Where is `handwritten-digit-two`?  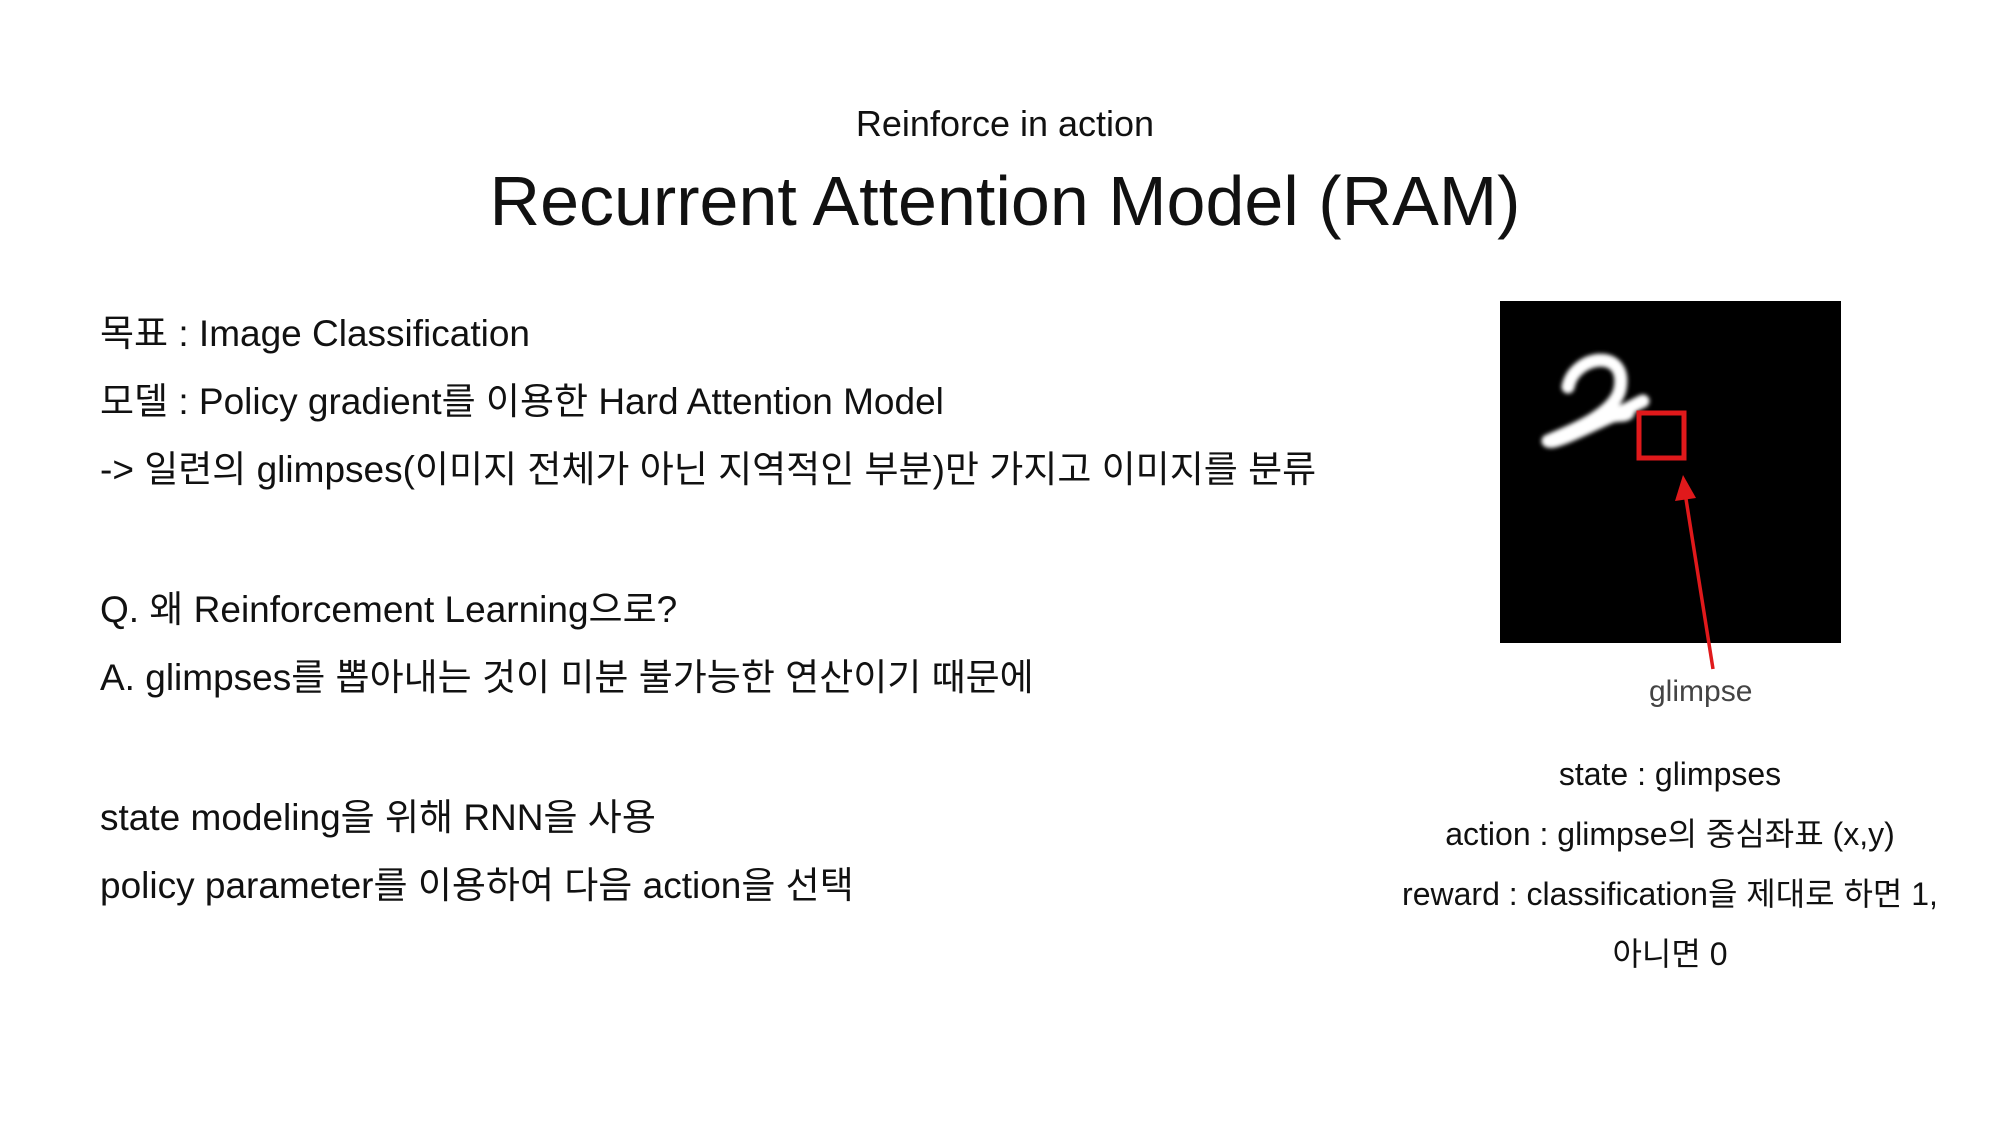
handwritten-digit-two is located at coordinates (1595, 400).